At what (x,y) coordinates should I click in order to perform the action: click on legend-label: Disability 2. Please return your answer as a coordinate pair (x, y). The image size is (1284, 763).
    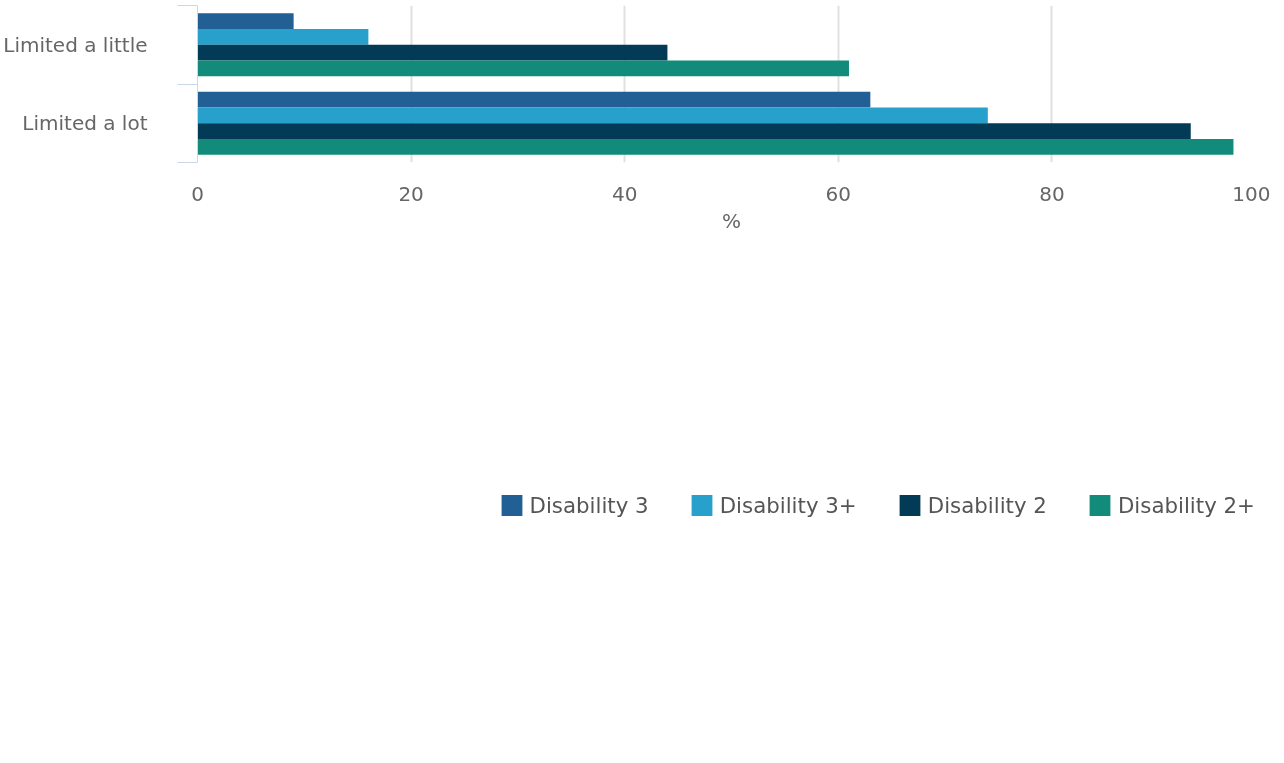
    Looking at the image, I should click on (987, 505).